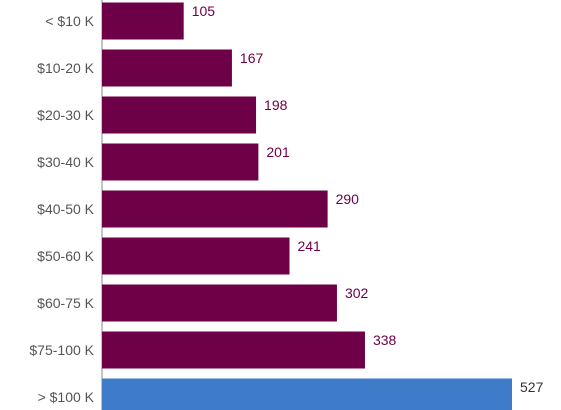 Image resolution: width=561 pixels, height=410 pixels. I want to click on value-label: 338, so click(385, 340).